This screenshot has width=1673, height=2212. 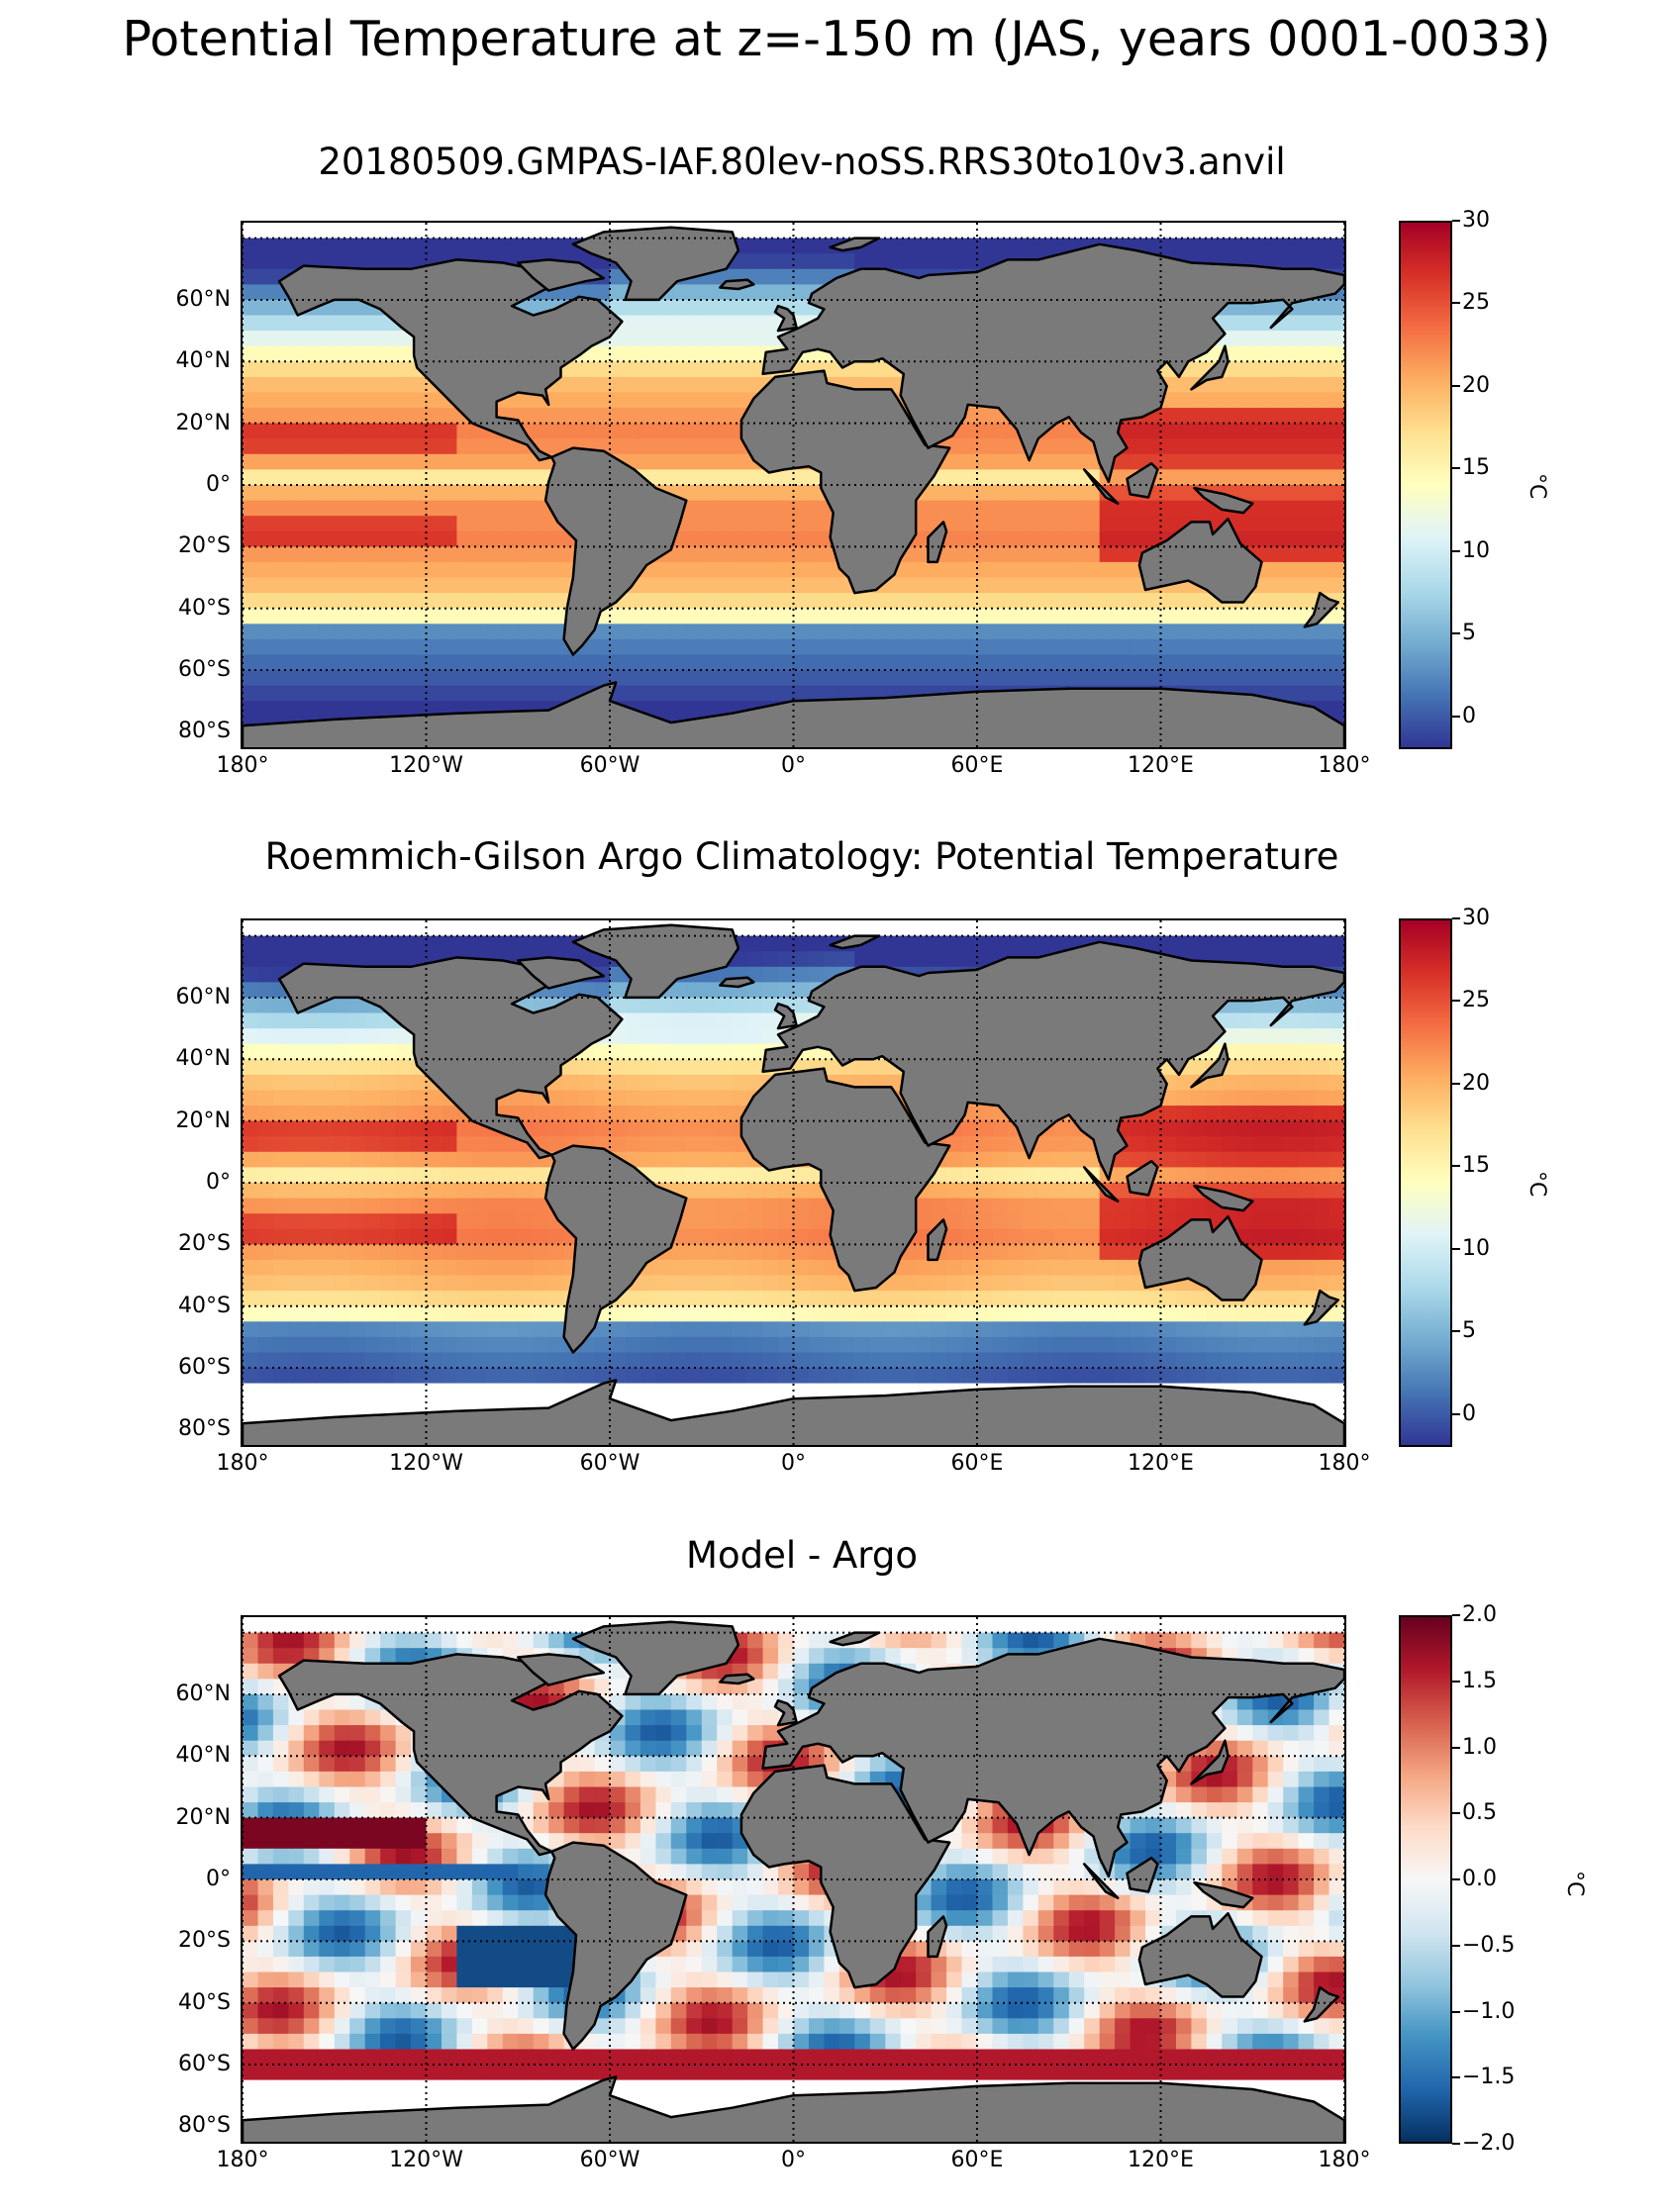 I want to click on land-newguinea, so click(x=1223, y=500).